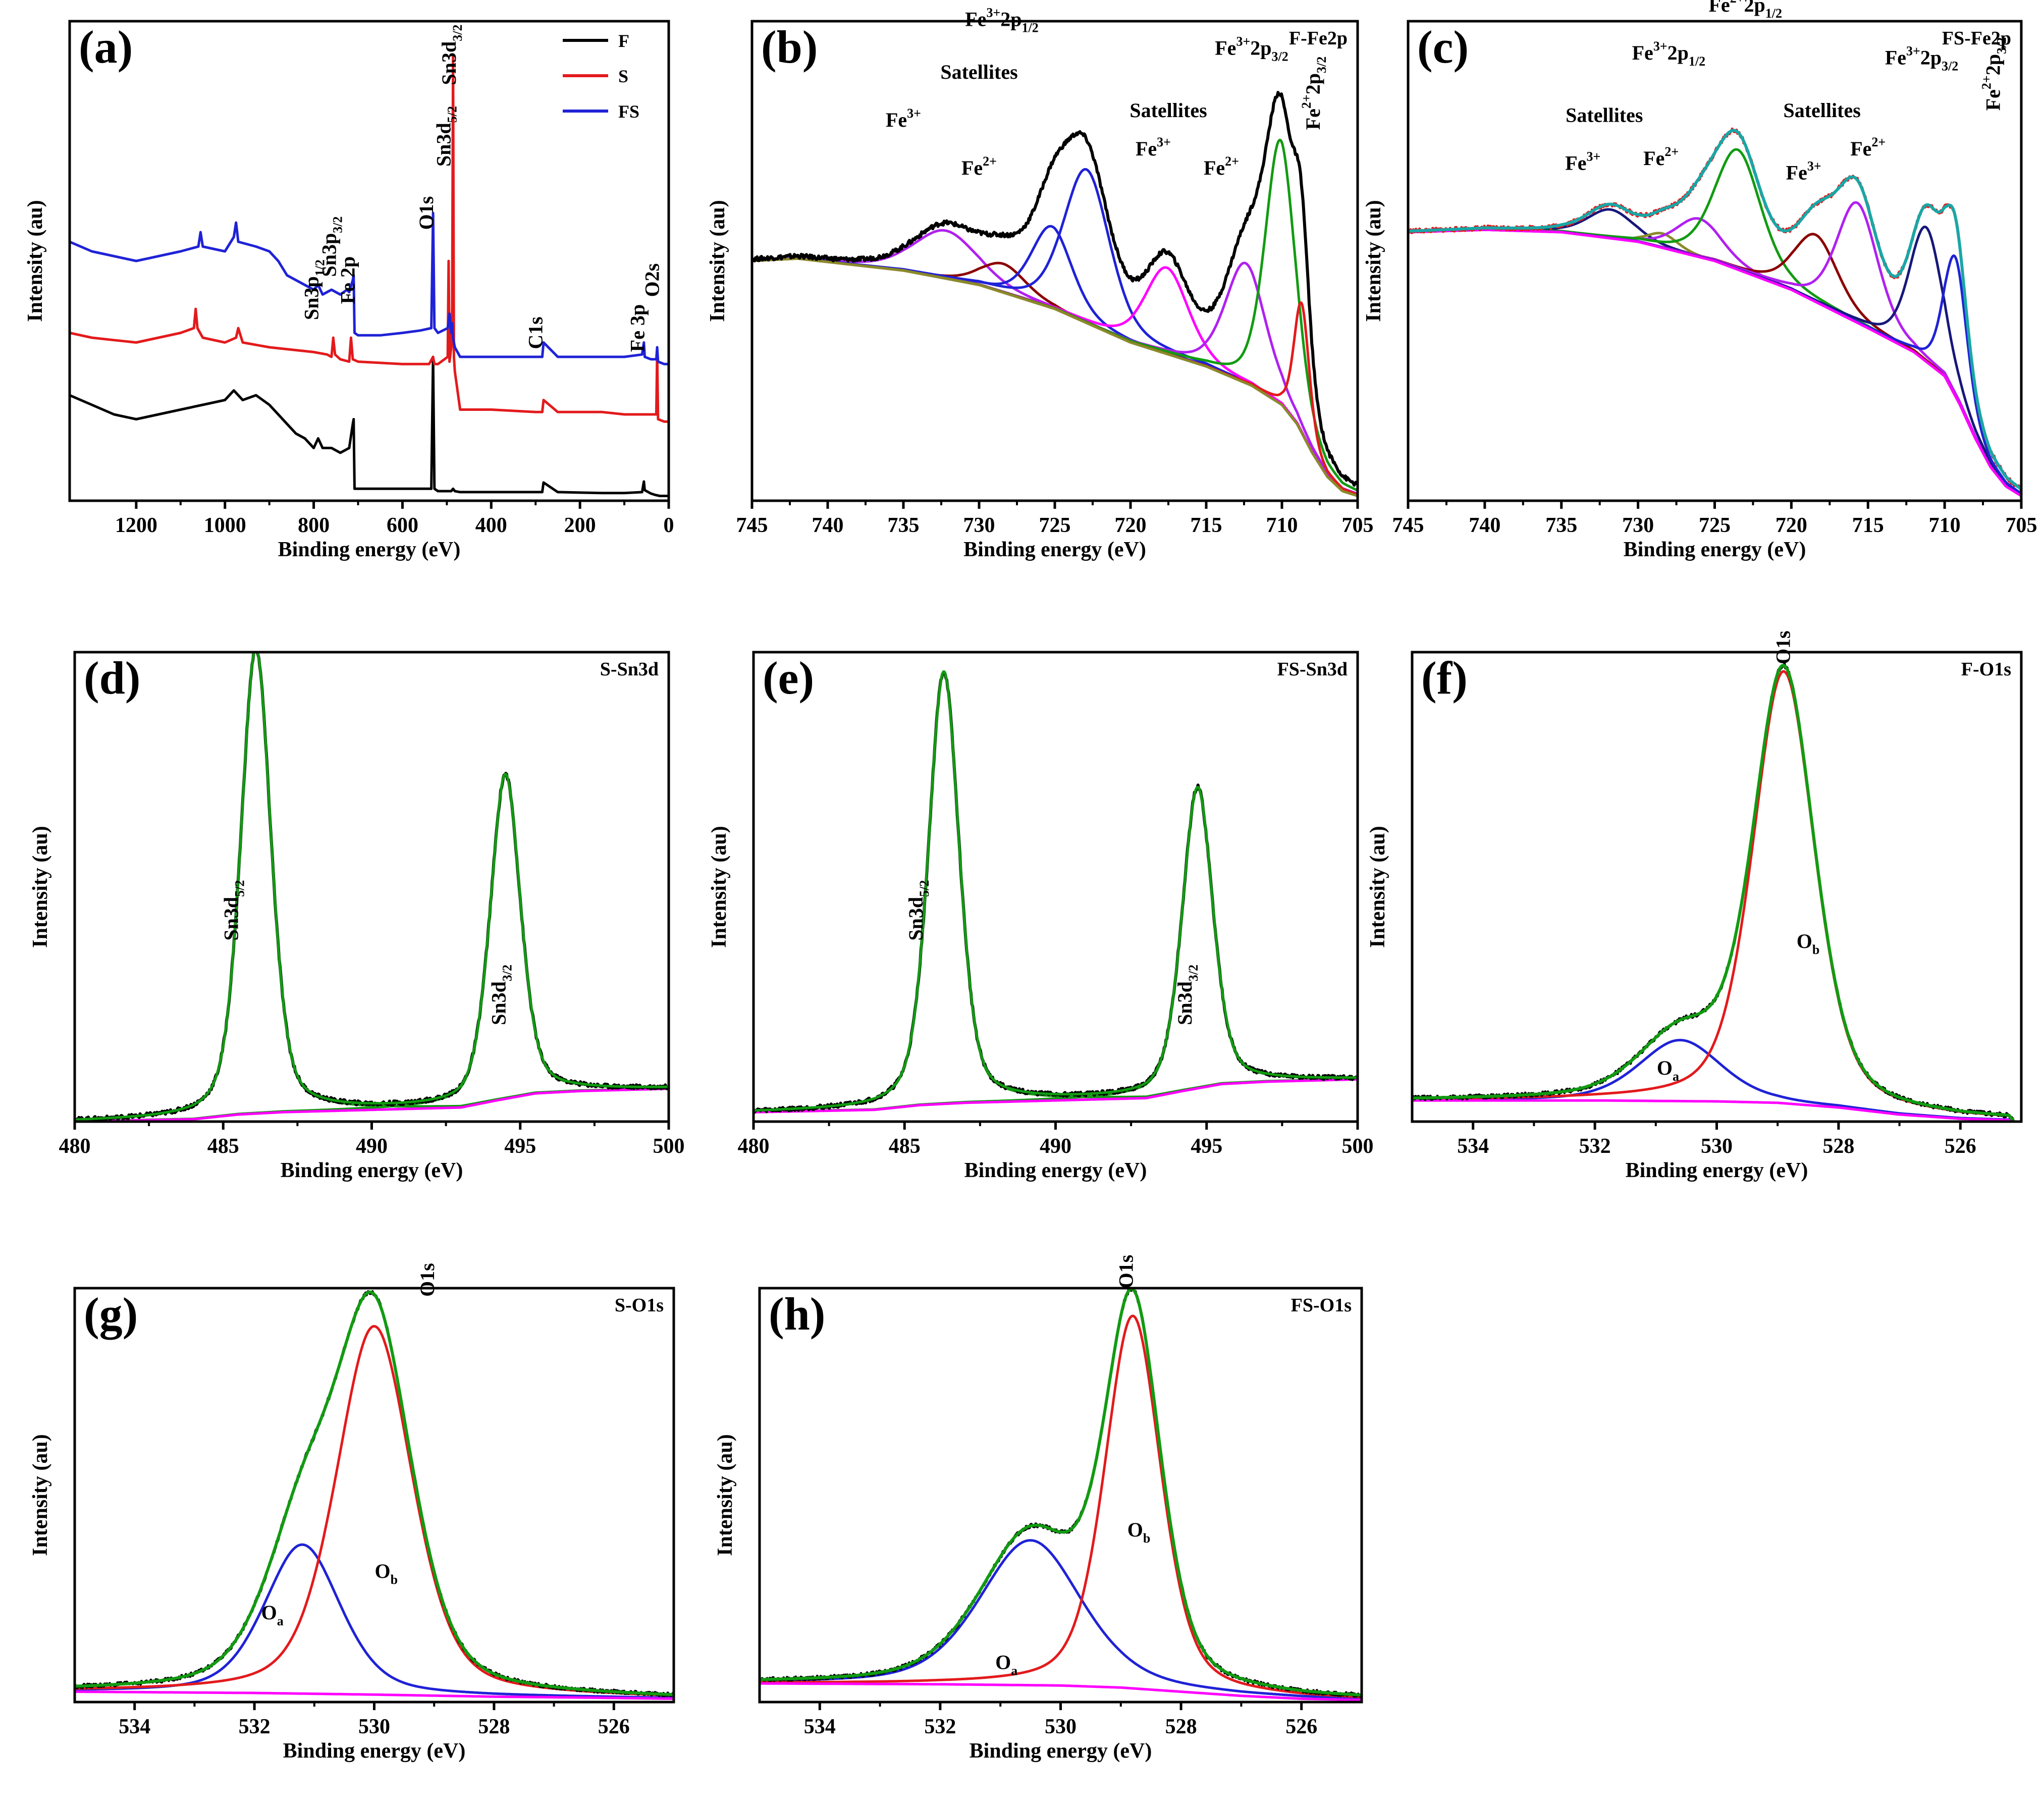 The height and width of the screenshot is (1802, 2044). I want to click on annotation-label: Fe3+2p1/2, so click(1002, 20).